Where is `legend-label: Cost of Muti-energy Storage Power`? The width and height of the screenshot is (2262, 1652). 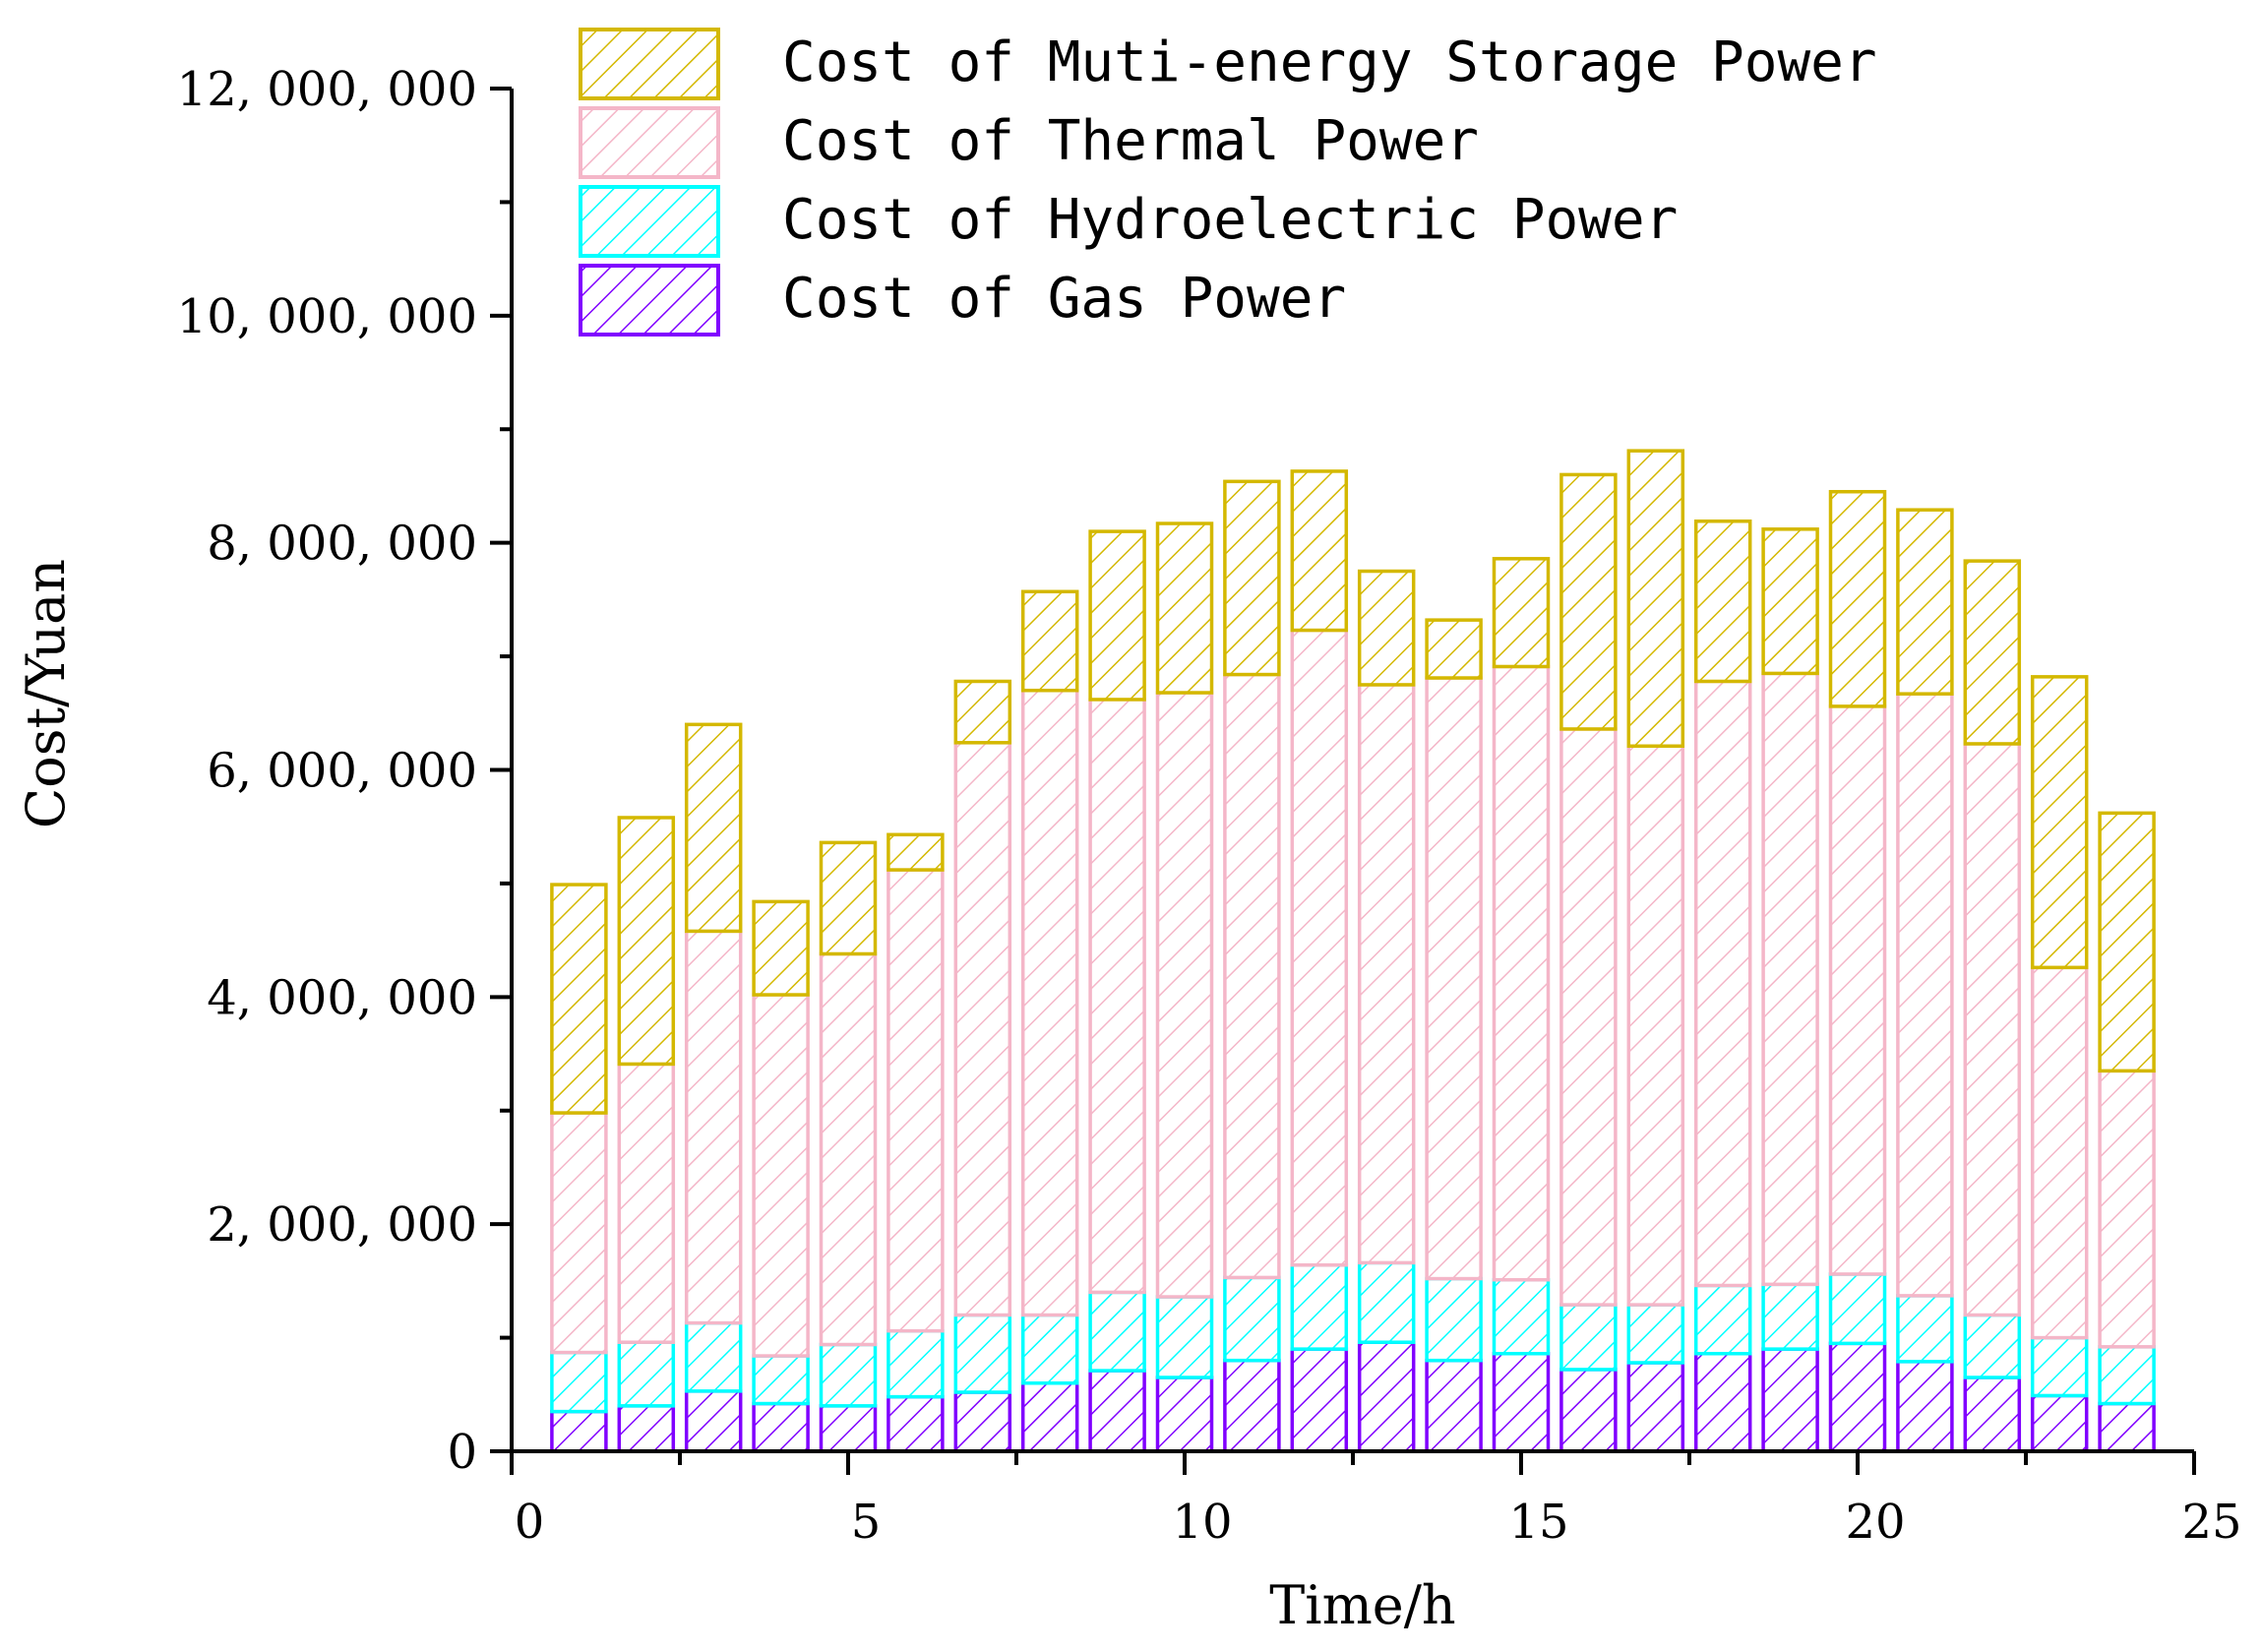 legend-label: Cost of Muti-energy Storage Power is located at coordinates (1329, 62).